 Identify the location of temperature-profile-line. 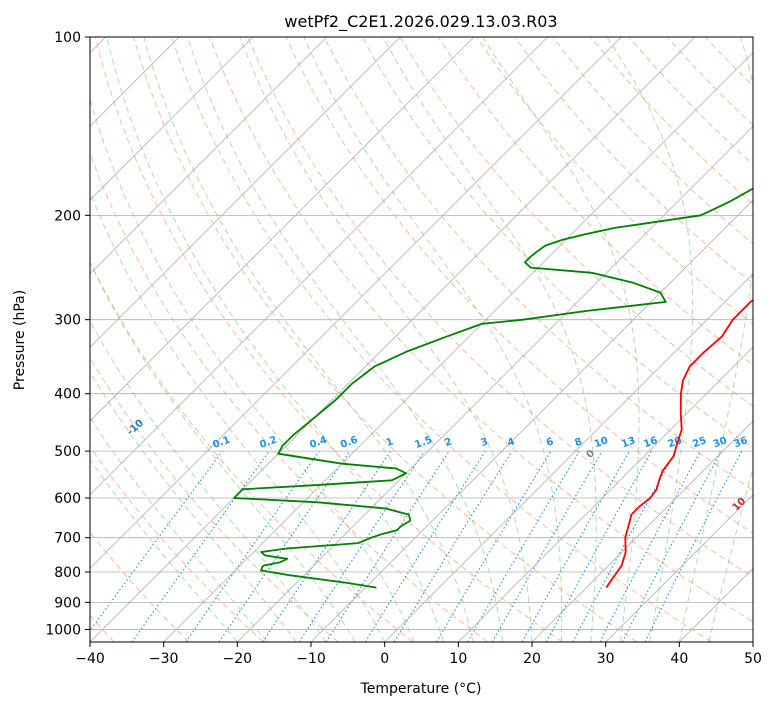
(679, 444).